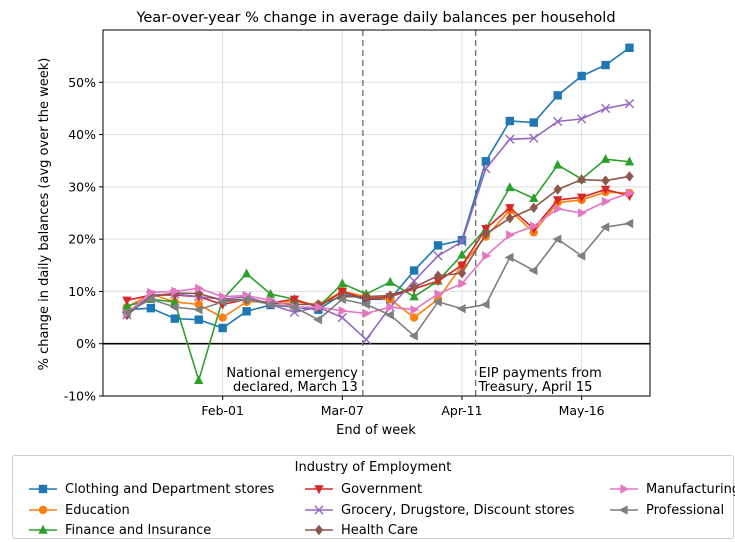  Describe the element at coordinates (461, 410) in the screenshot. I see `x-tick-label: Apr-11` at that location.